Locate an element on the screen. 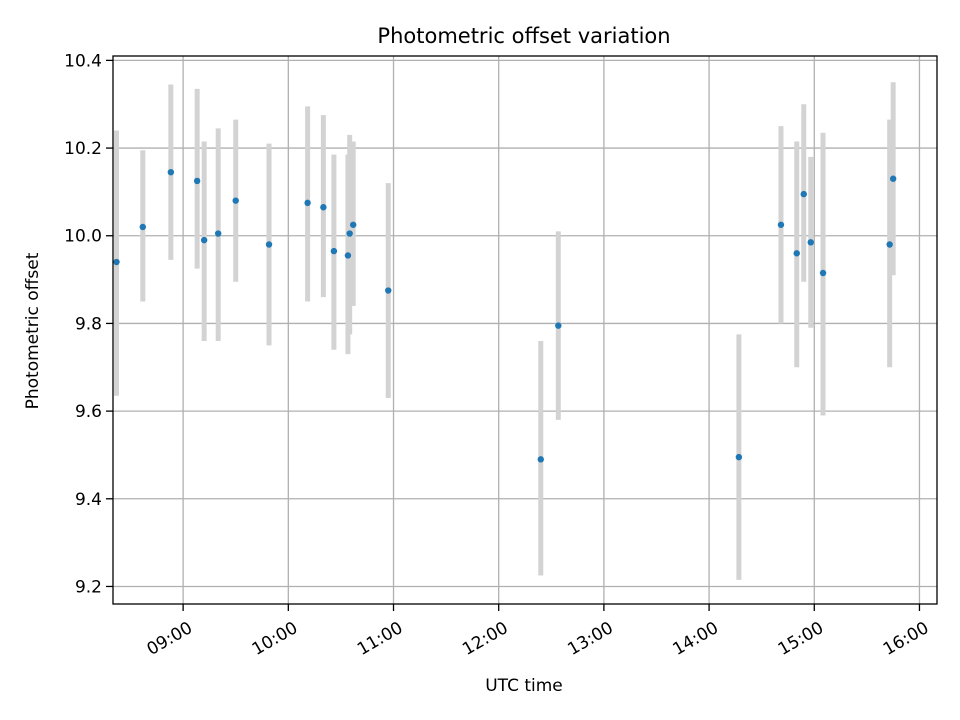 The height and width of the screenshot is (720, 960). x-axis-label: UTC time is located at coordinates (524, 686).